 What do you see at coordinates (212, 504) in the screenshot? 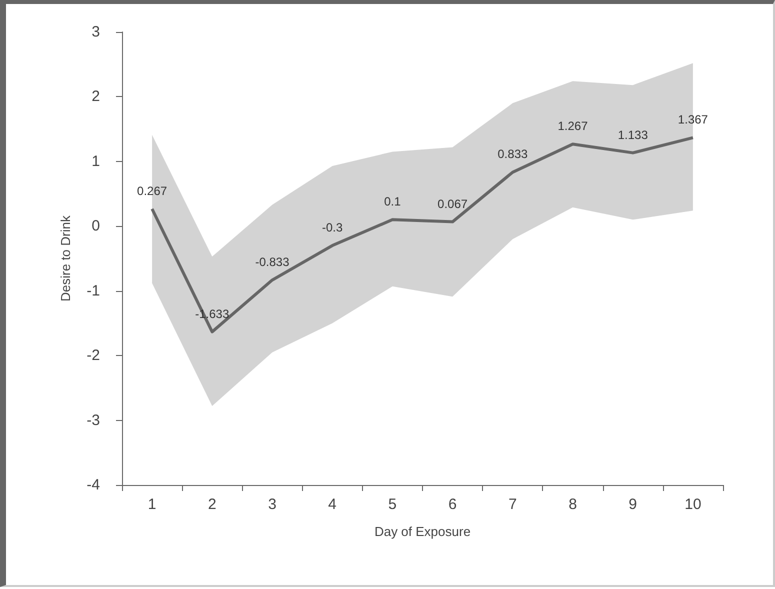
I see `x-tick-label: 2` at bounding box center [212, 504].